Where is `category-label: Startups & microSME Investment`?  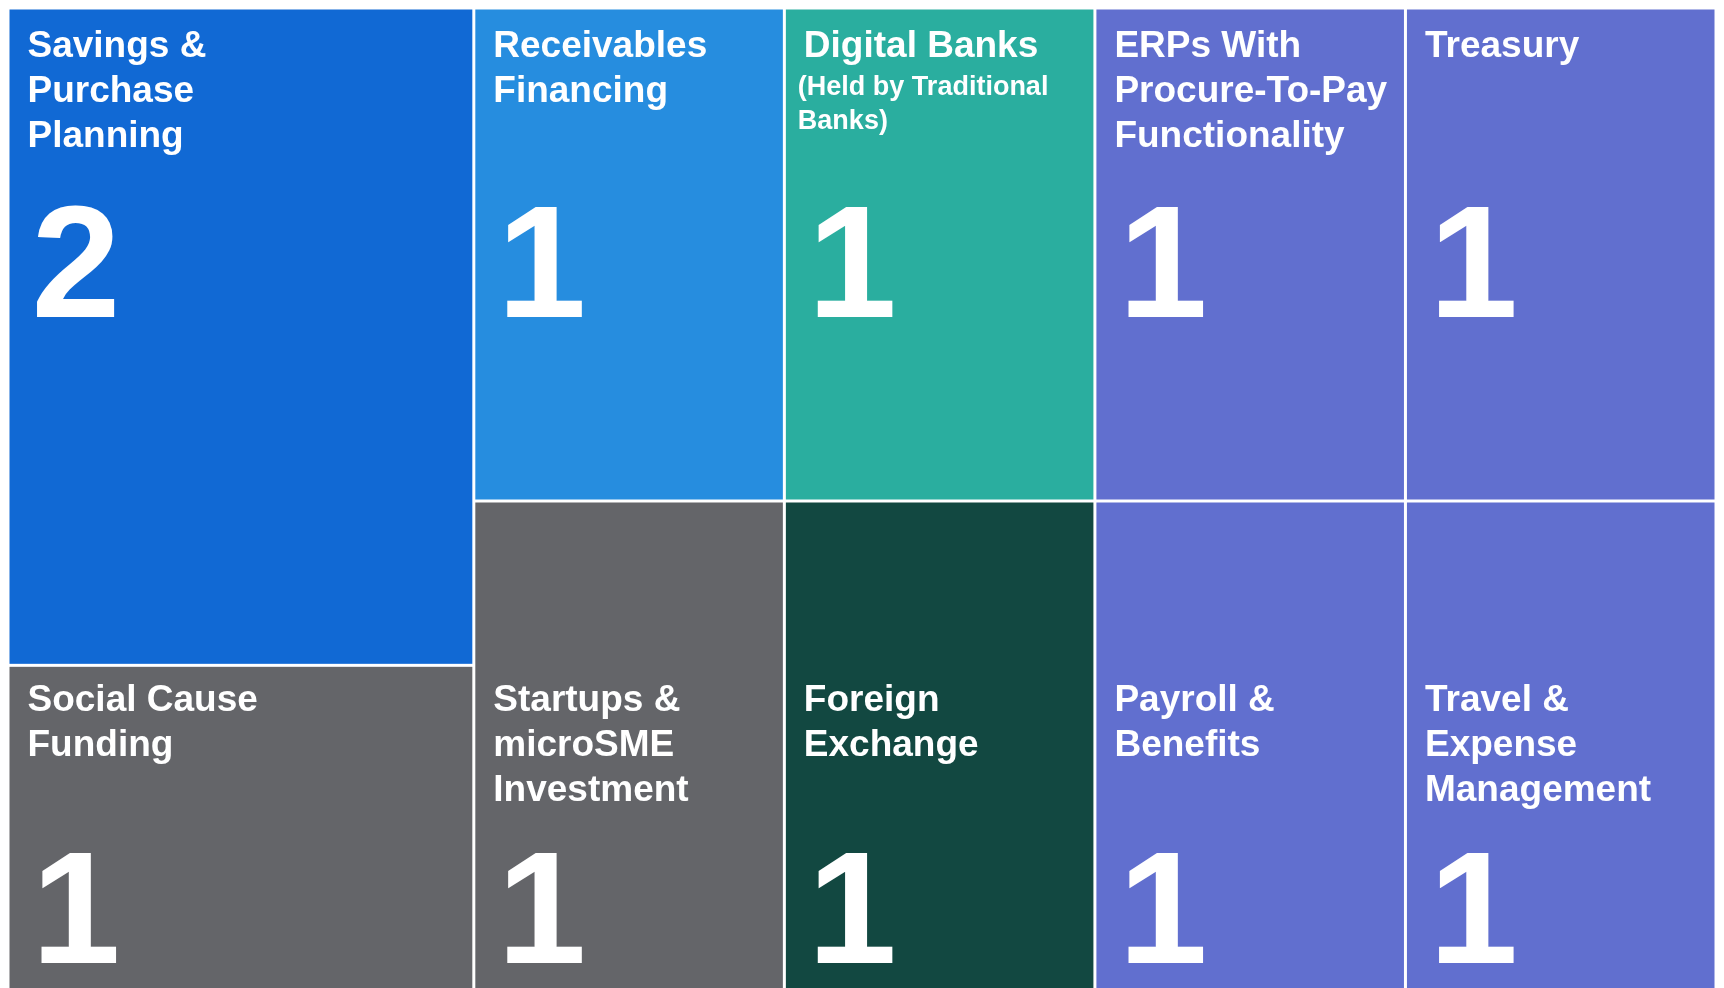 category-label: Startups & microSME Investment is located at coordinates (591, 743).